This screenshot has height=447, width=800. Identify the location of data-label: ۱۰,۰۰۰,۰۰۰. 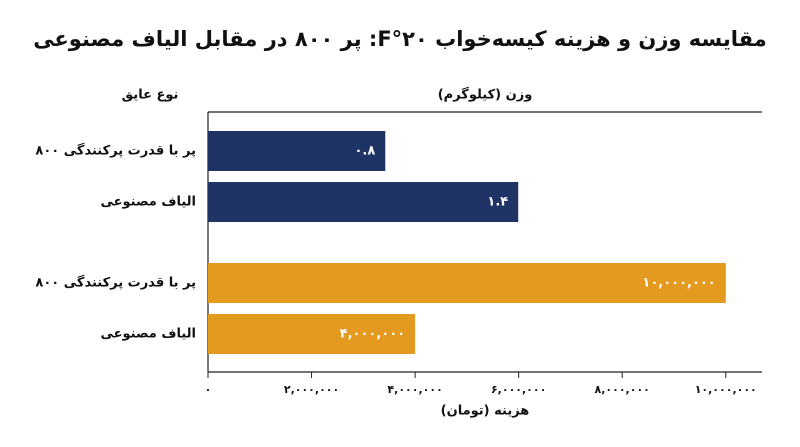
(678, 283).